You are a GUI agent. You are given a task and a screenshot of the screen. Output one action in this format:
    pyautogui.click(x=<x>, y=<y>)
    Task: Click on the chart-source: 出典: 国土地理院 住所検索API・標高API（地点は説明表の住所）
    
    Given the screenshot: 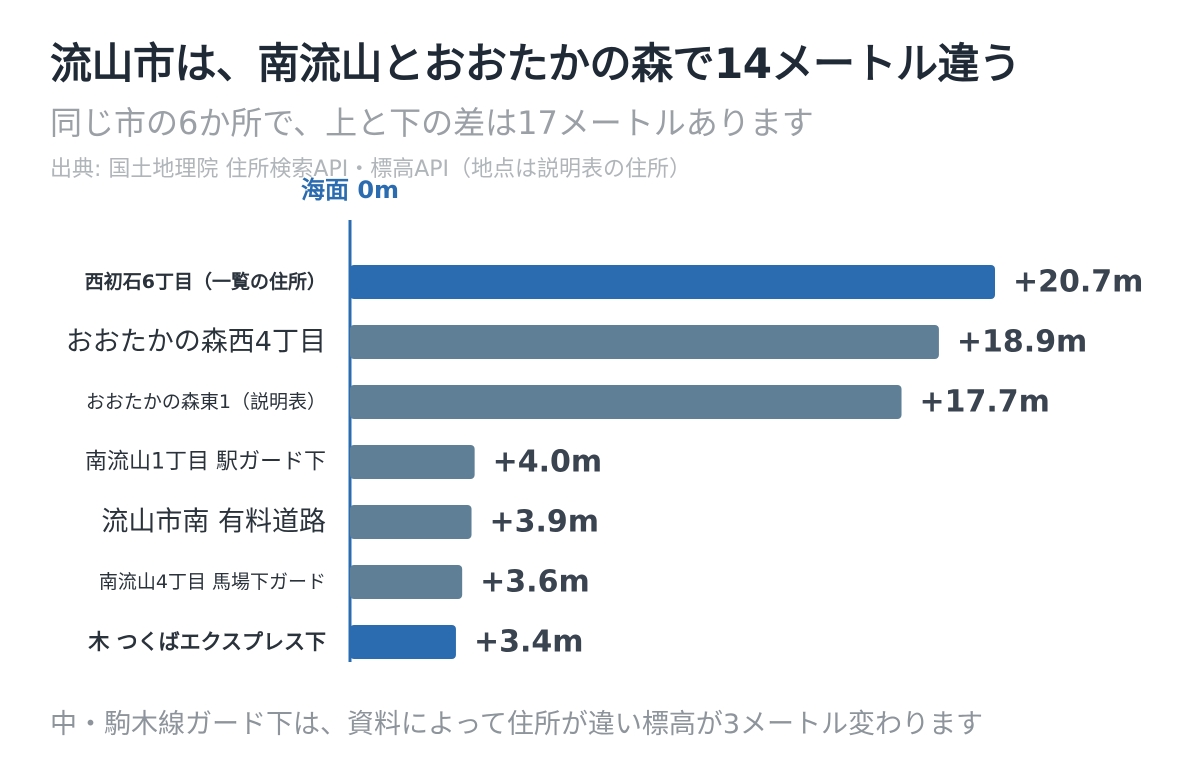 What is the action you would take?
    pyautogui.click(x=371, y=169)
    